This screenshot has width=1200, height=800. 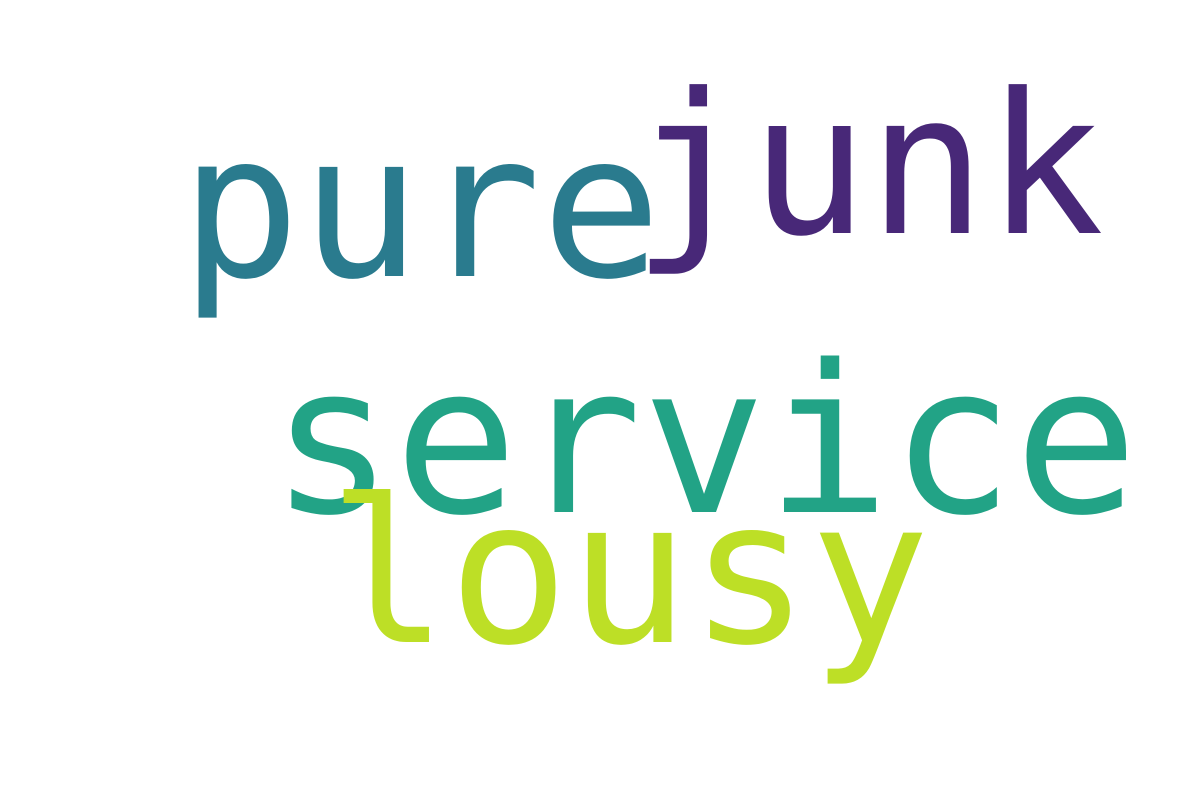 What do you see at coordinates (421, 207) in the screenshot?
I see `word-pure: pure` at bounding box center [421, 207].